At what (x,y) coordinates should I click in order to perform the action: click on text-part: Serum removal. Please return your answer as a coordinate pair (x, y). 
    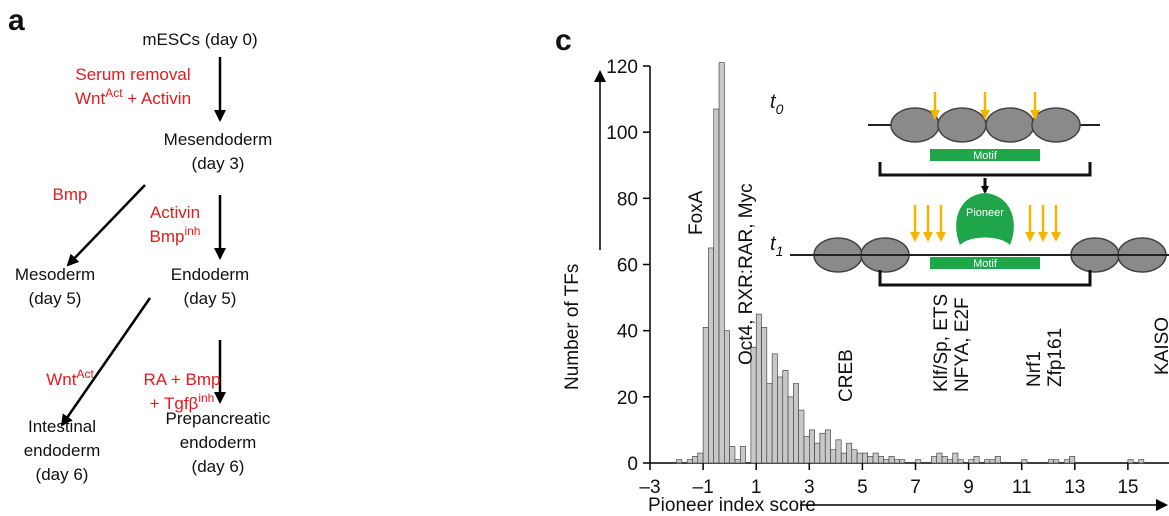
    Looking at the image, I should click on (132, 74).